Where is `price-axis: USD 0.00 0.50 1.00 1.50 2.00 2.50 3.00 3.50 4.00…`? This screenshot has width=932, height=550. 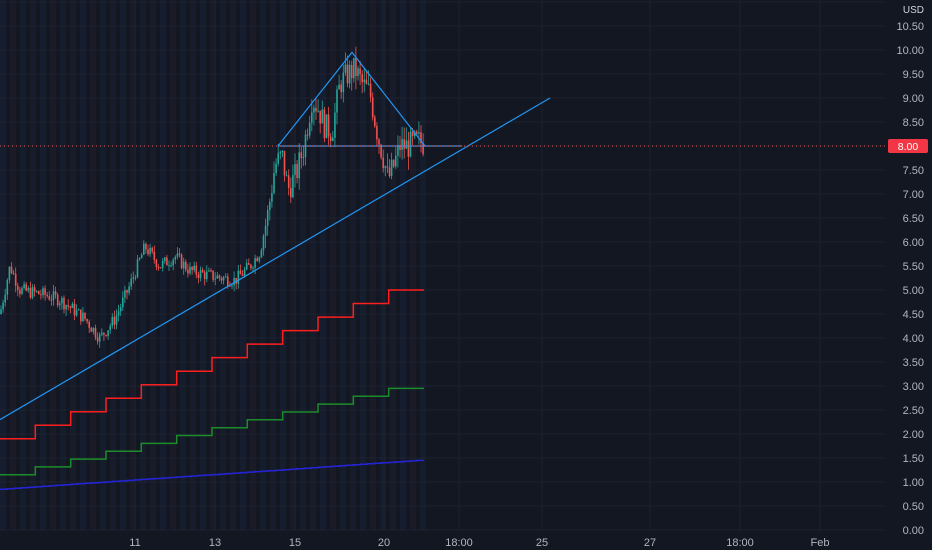
price-axis: USD 0.00 0.50 1.00 1.50 2.00 2.50 3.00 3.50 4.00… is located at coordinates (909, 275).